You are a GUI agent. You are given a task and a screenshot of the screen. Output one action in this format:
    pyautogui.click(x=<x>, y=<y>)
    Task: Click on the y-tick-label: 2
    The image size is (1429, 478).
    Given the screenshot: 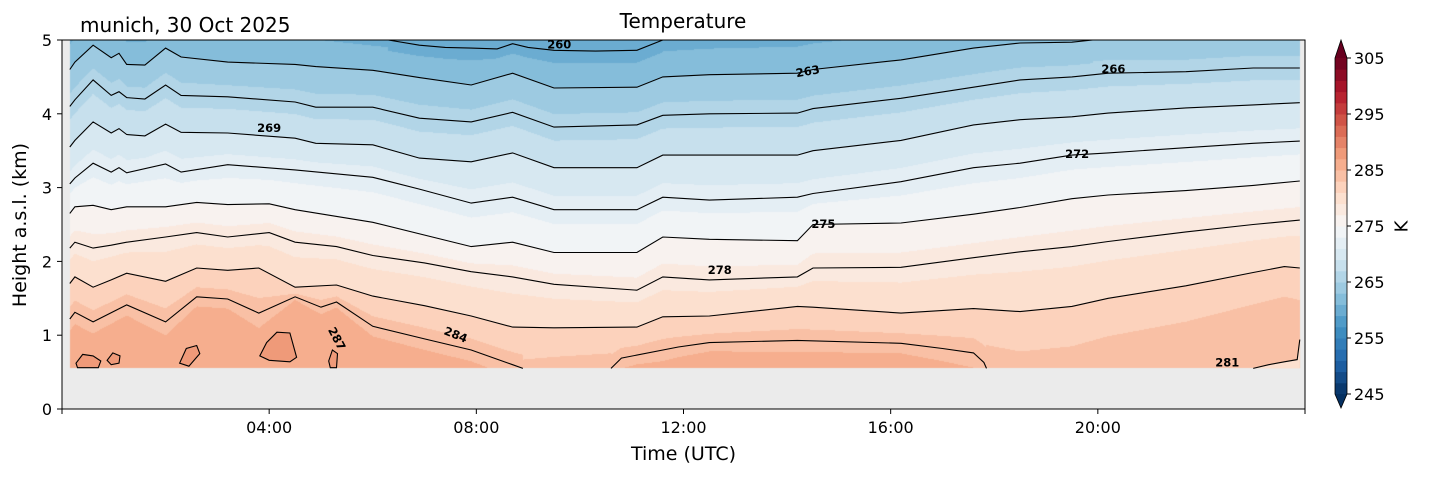 What is the action you would take?
    pyautogui.click(x=47, y=261)
    